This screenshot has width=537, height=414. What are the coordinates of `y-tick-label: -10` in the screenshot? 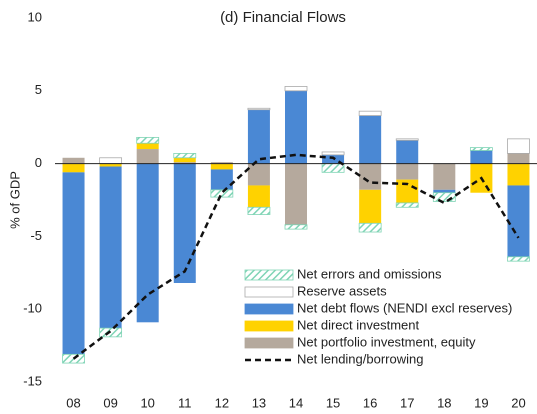 It's located at (32, 308).